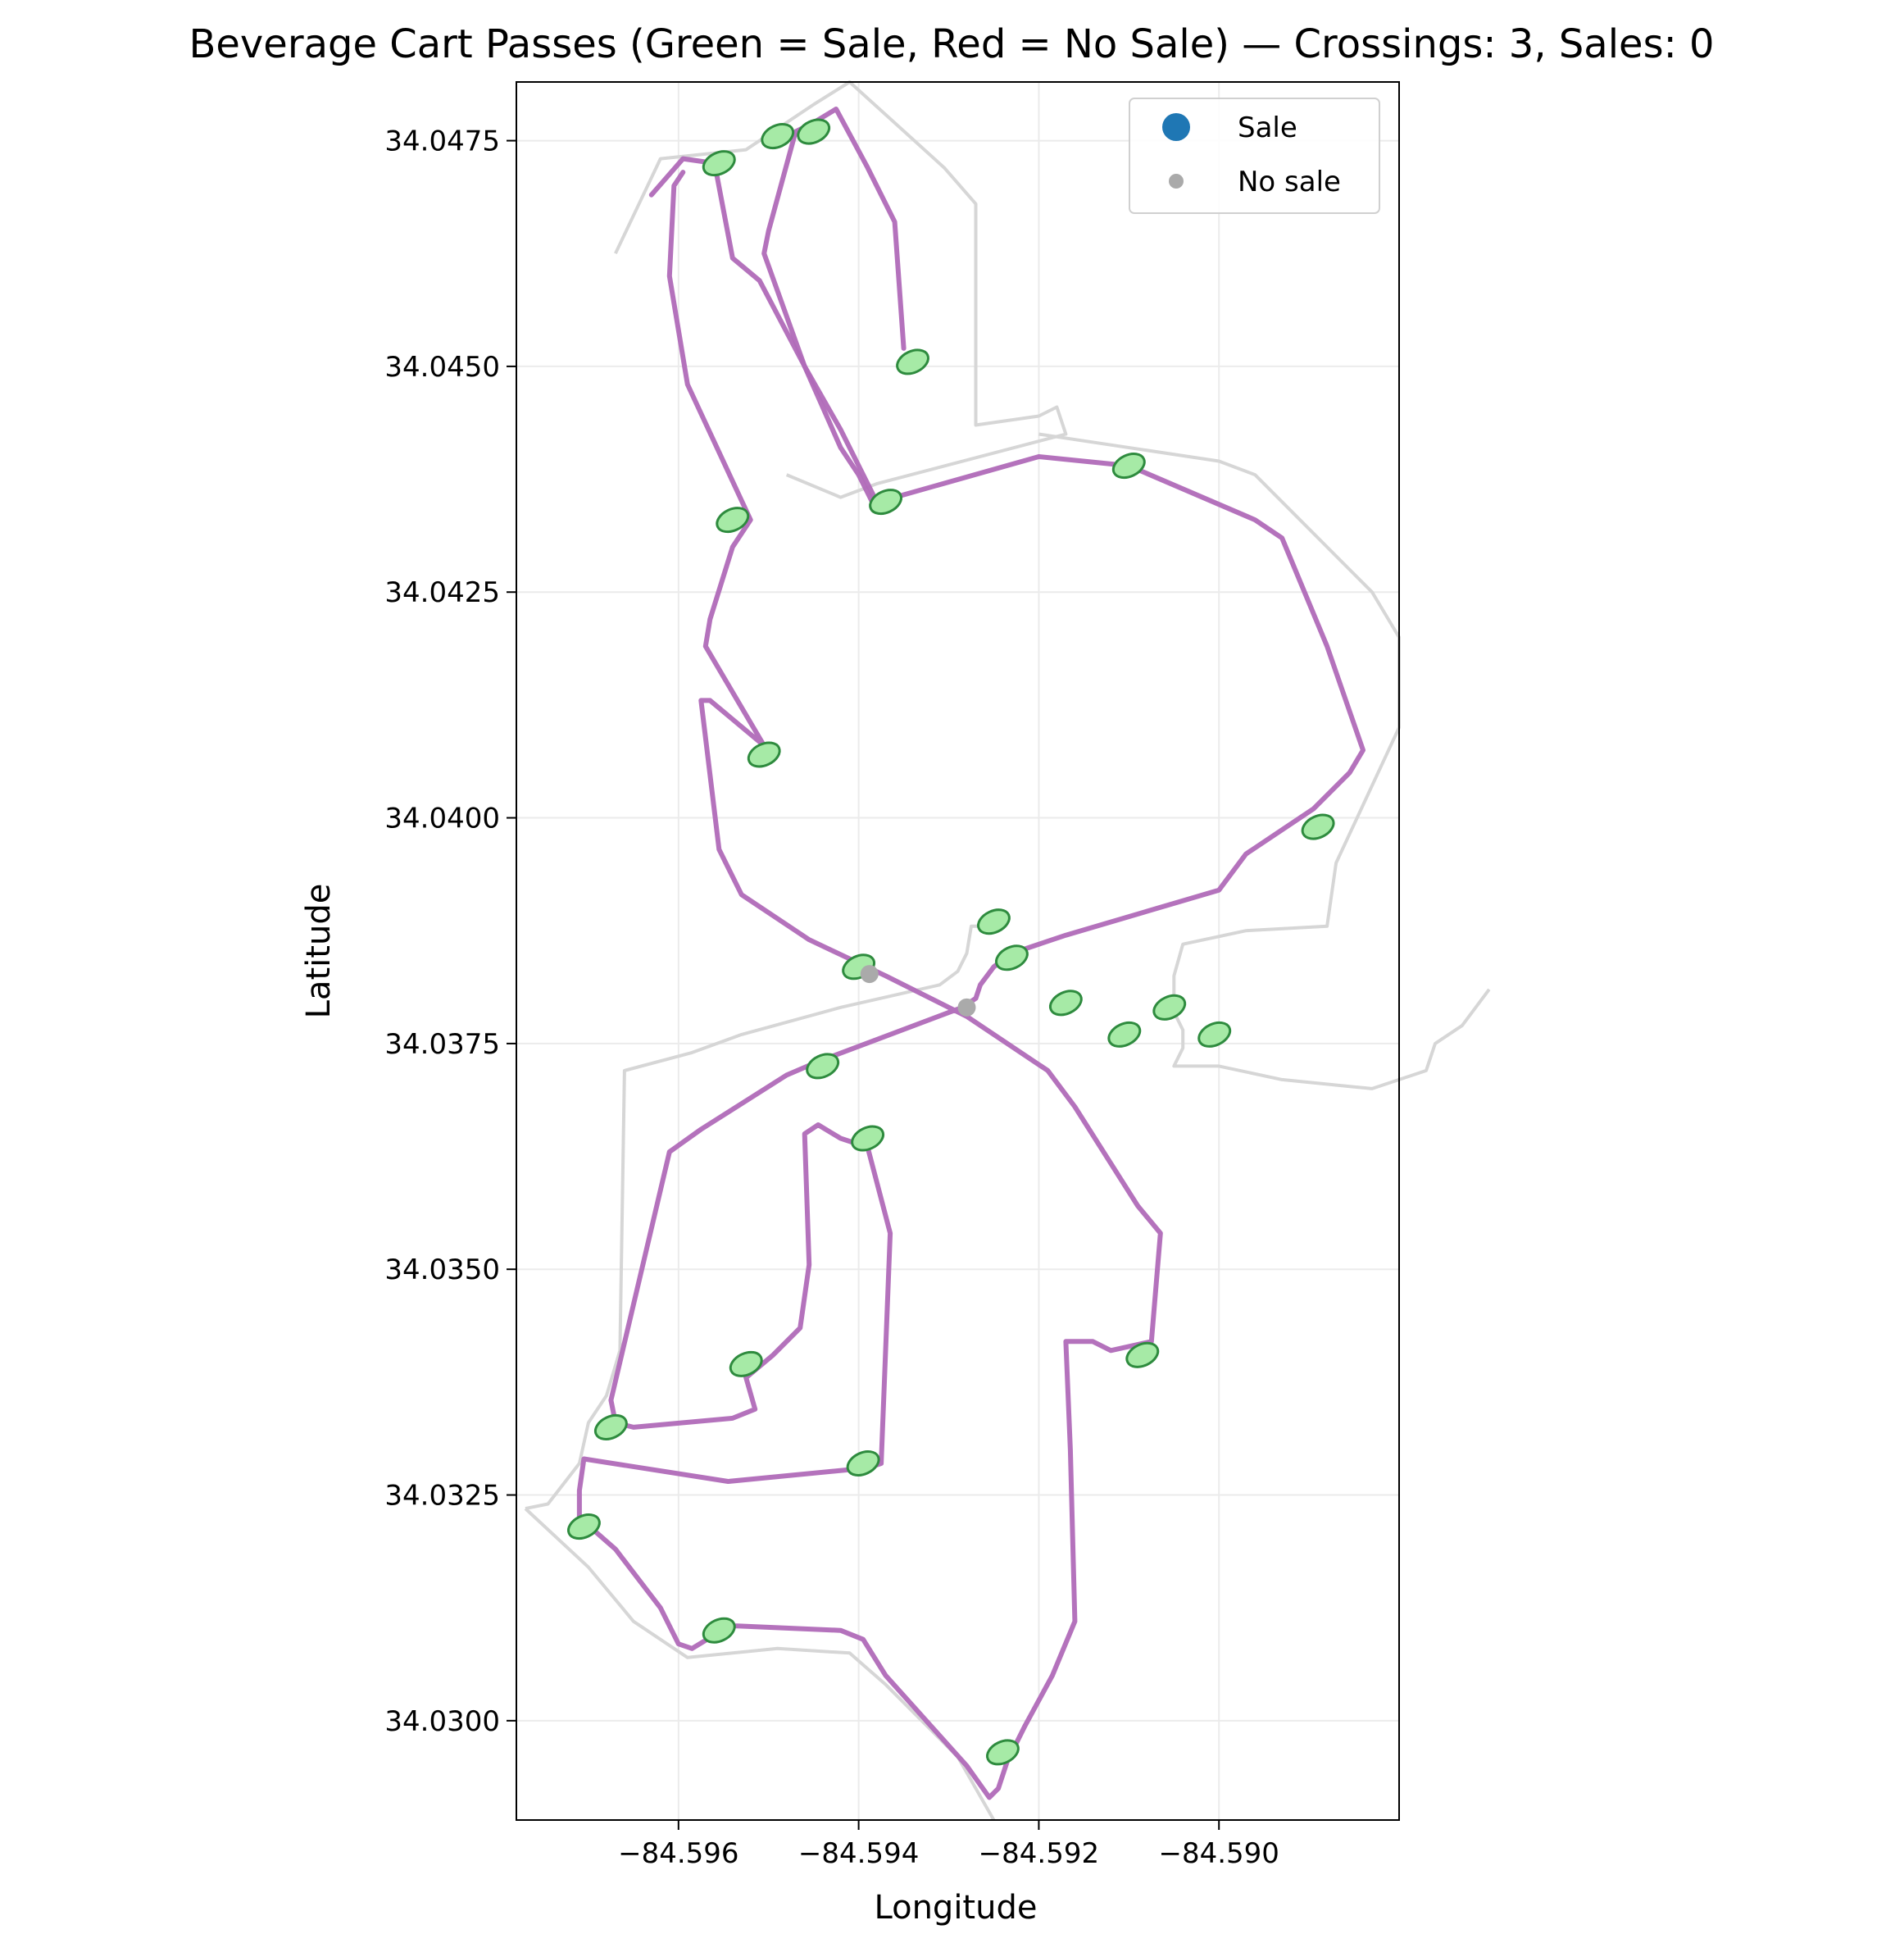 This screenshot has width=1904, height=1943. I want to click on y-tick-label: 34.0400, so click(442, 819).